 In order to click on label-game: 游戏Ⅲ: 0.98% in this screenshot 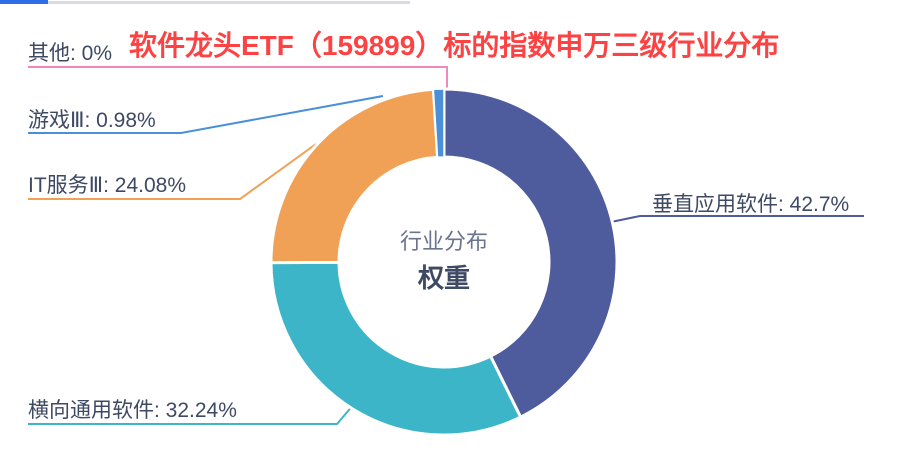, I will do `click(92, 120)`.